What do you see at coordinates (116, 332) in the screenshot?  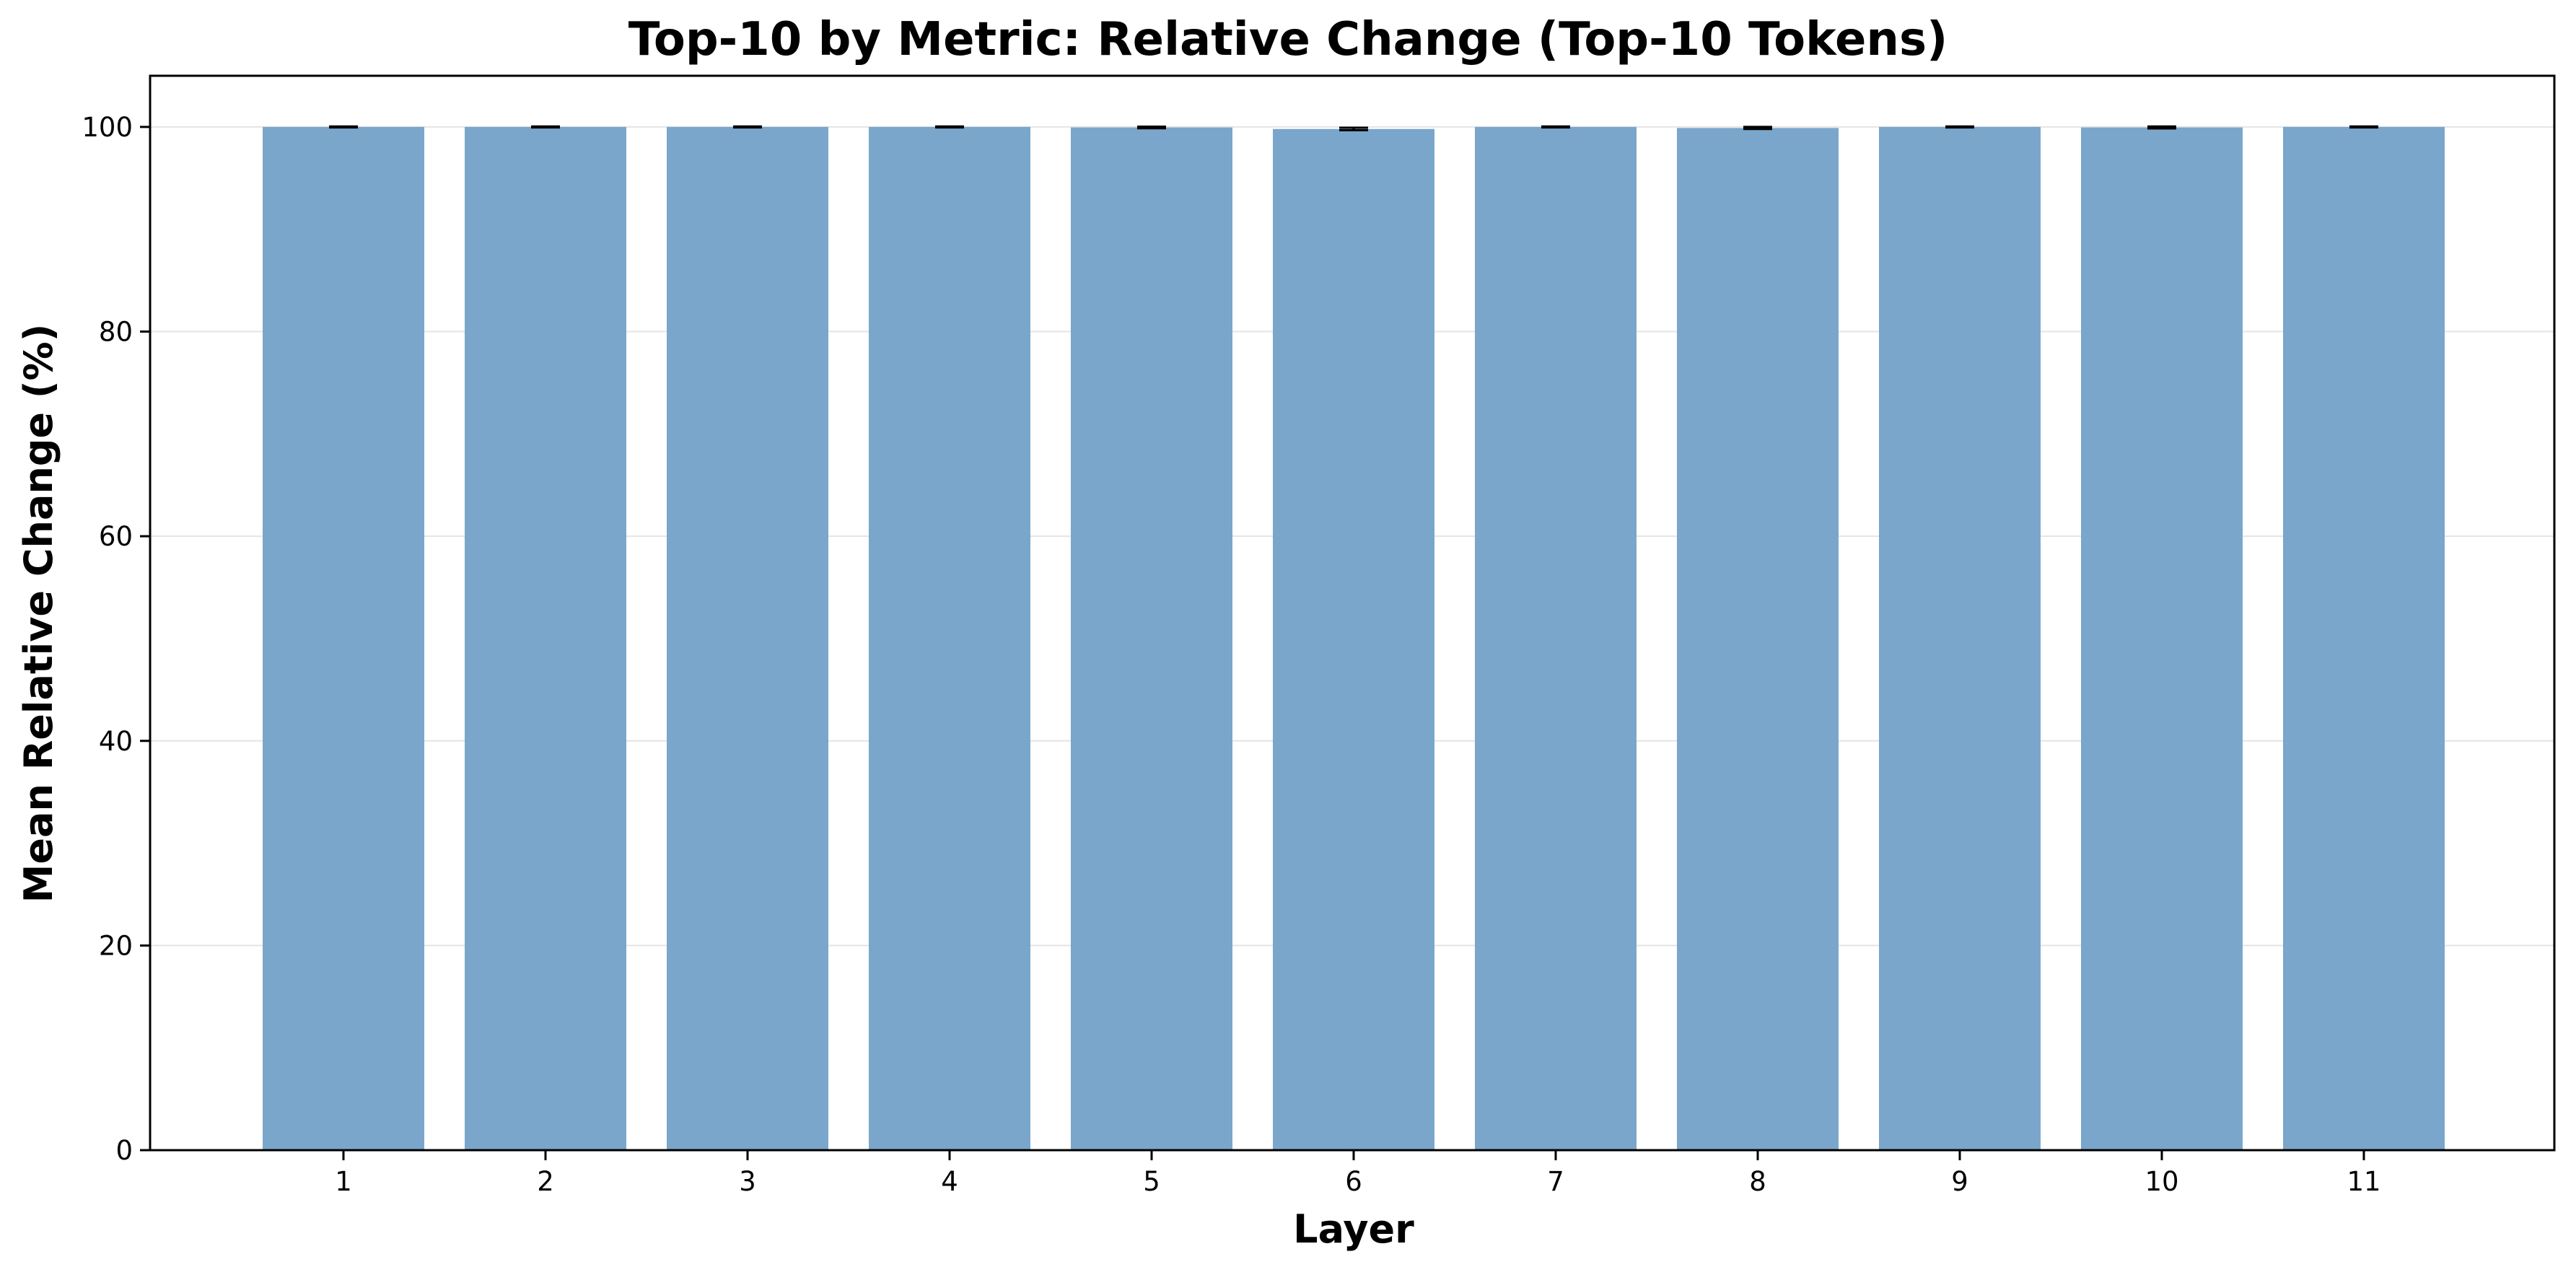 I see `y-tick-label: 80` at bounding box center [116, 332].